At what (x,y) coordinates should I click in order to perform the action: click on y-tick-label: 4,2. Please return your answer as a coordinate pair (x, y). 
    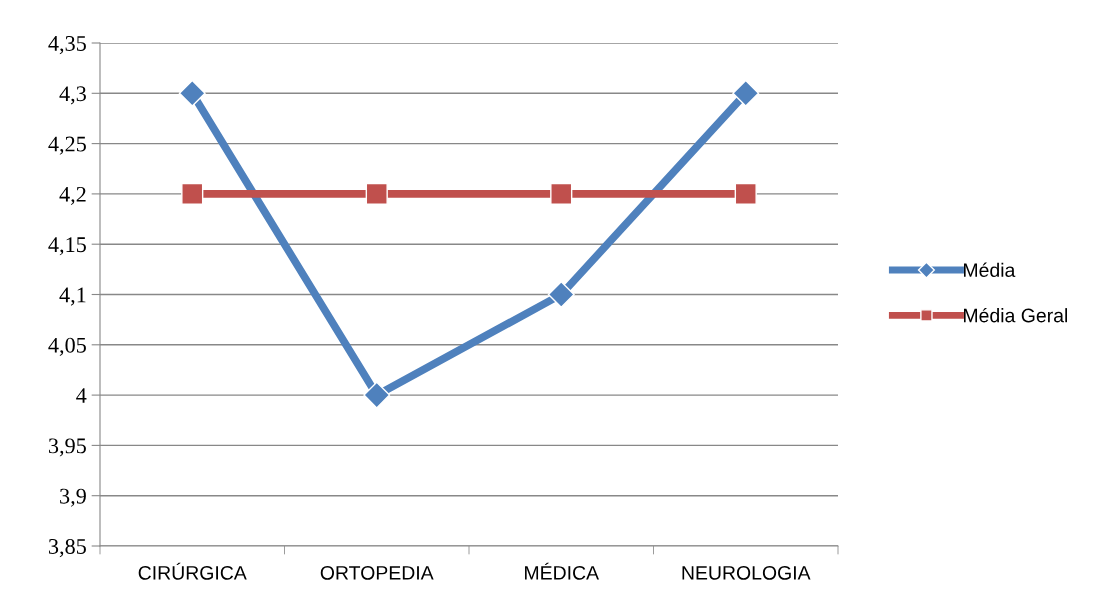
    Looking at the image, I should click on (72, 196).